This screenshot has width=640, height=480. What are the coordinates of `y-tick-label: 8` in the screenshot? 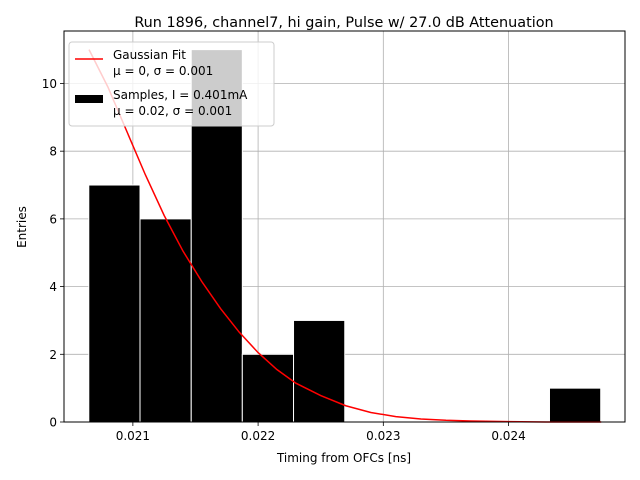 It's located at (53, 152).